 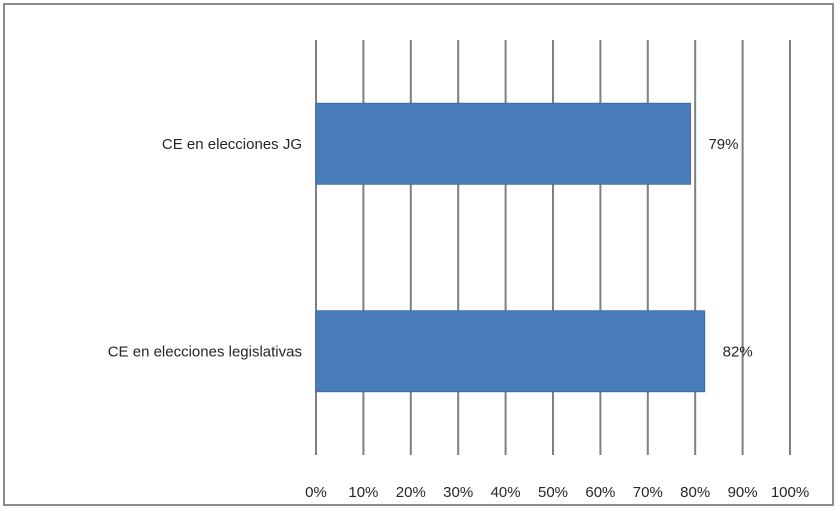 I want to click on x-tick-label-10: 10%, so click(x=363, y=492).